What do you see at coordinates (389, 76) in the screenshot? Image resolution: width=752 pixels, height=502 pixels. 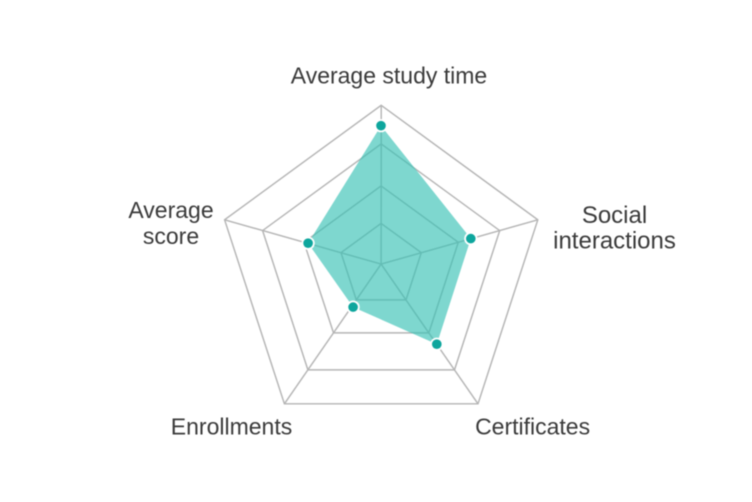 I see `svg-text: Average study time` at bounding box center [389, 76].